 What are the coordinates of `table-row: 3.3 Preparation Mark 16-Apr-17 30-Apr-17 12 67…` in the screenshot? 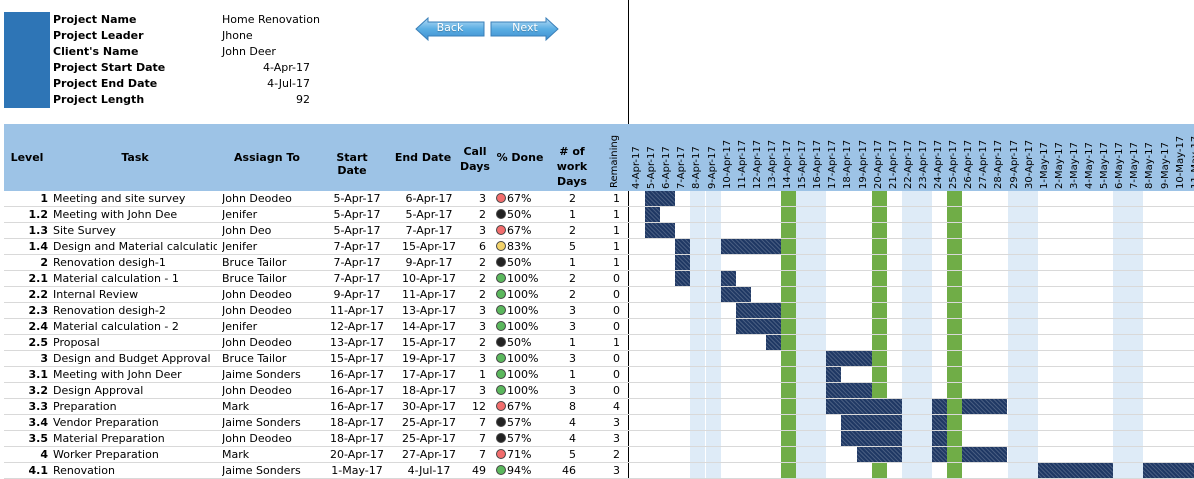 It's located at (315, 407).